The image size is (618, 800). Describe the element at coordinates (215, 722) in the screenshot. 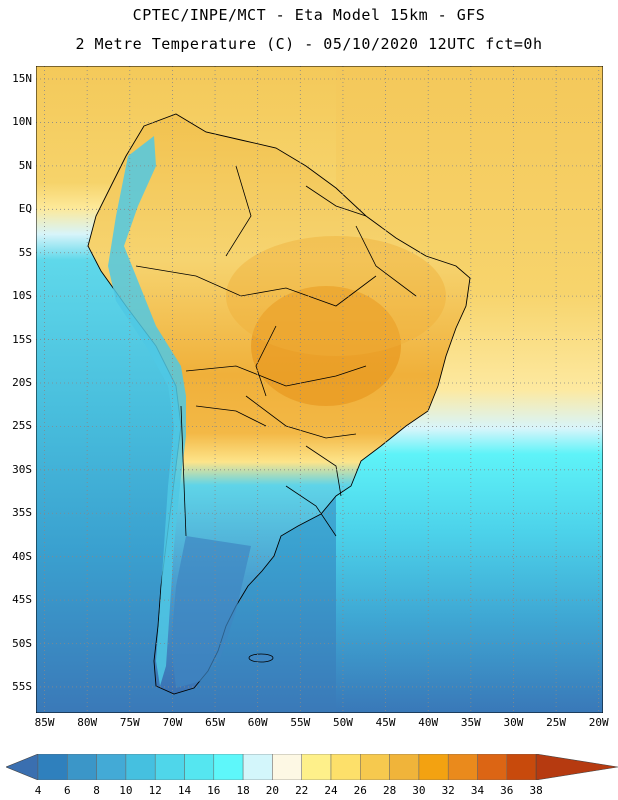

I see `lon-label: 65W` at that location.